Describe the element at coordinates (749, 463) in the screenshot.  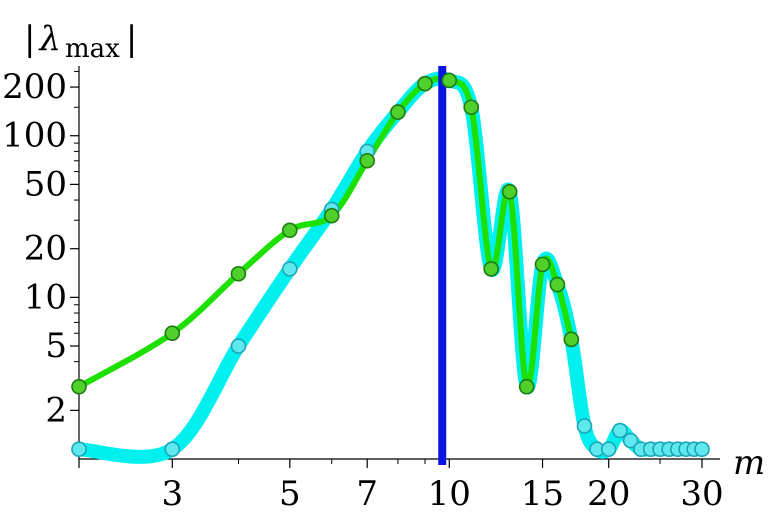
I see `x-axis-title: m` at that location.